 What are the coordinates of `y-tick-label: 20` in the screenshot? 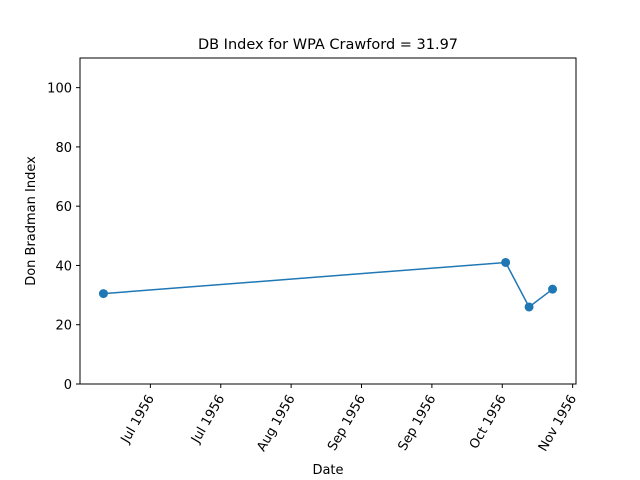 It's located at (63, 326).